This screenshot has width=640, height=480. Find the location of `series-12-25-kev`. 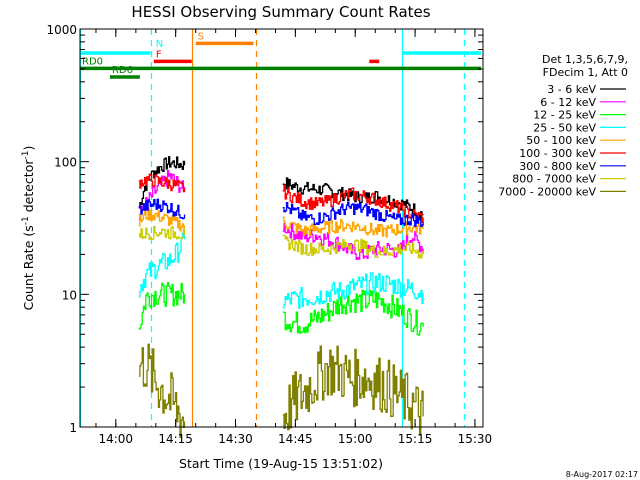

series-12-25-kev is located at coordinates (281, 308).